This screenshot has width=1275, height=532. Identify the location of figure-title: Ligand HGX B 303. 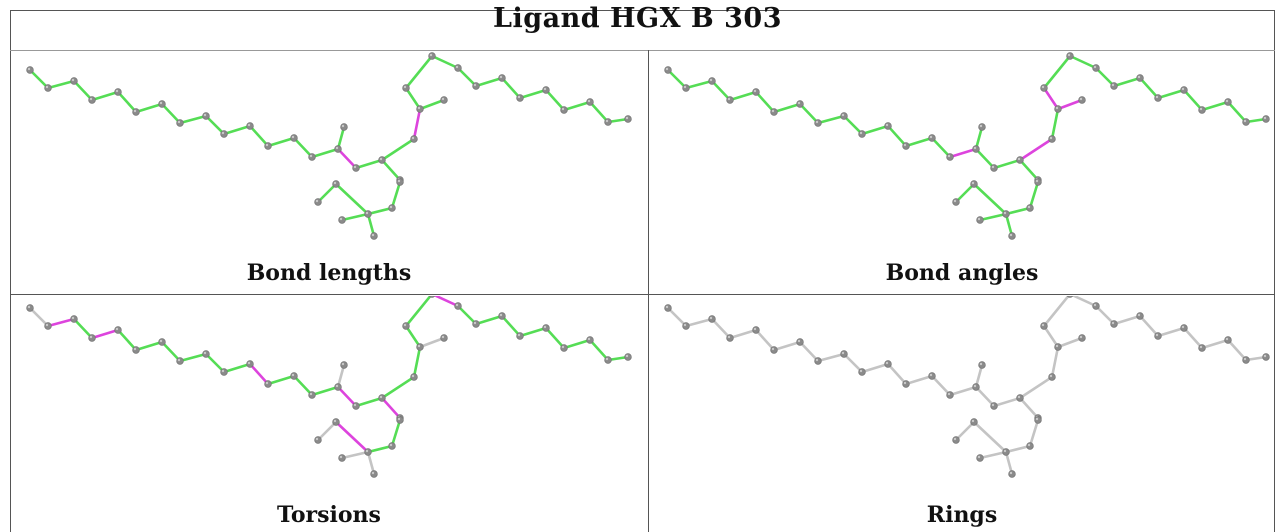
(637, 18).